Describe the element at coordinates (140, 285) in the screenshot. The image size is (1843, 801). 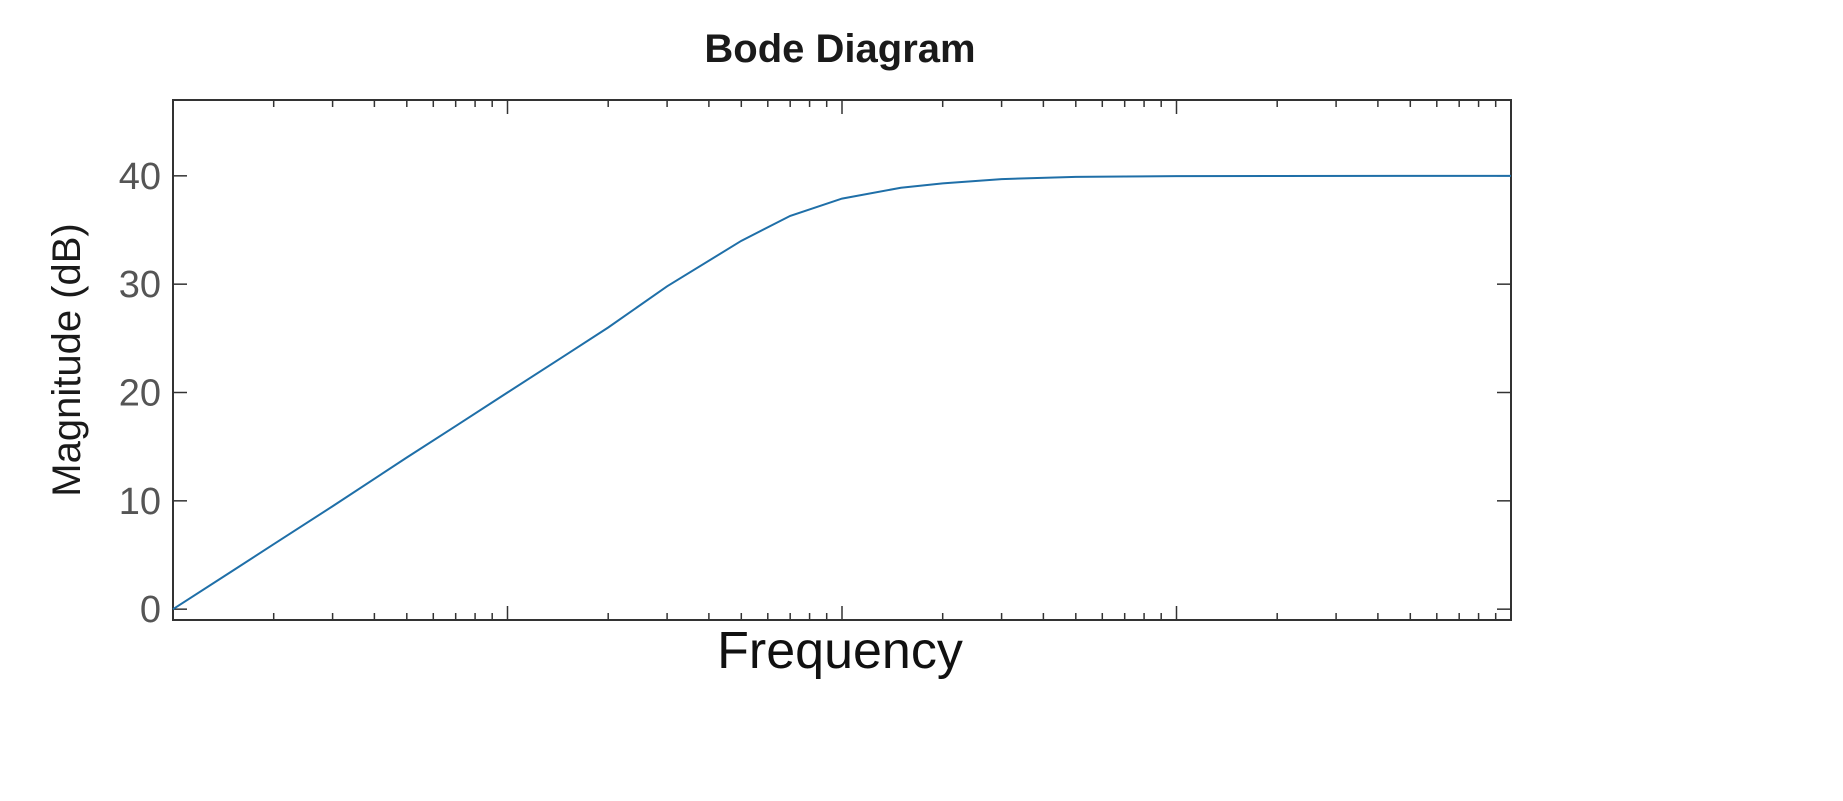
I see `y-tick-label: 30` at that location.